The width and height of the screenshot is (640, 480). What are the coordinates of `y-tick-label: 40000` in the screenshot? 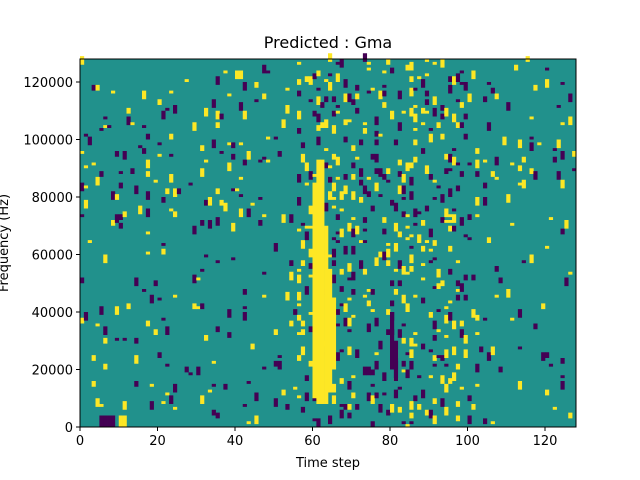 It's located at (52, 313).